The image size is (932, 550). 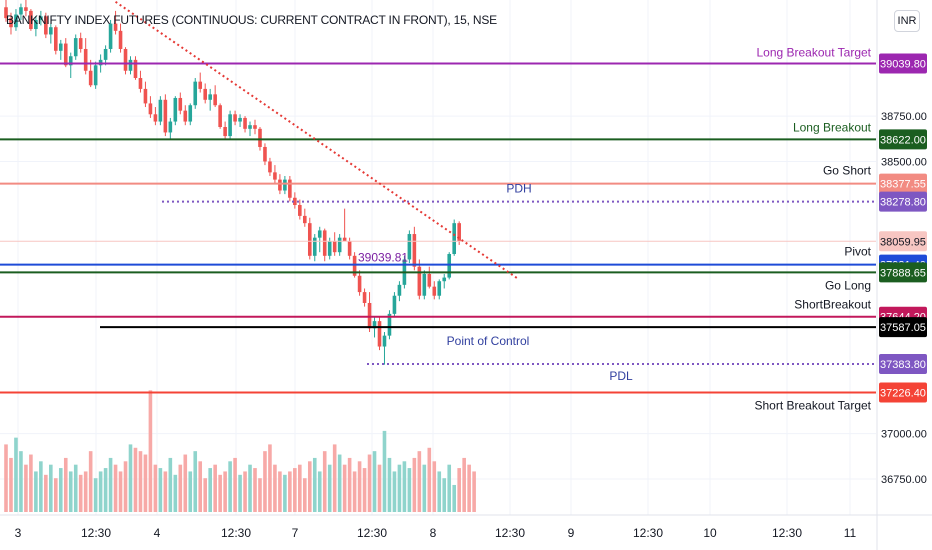 I want to click on level-label: Go Short, so click(x=847, y=171).